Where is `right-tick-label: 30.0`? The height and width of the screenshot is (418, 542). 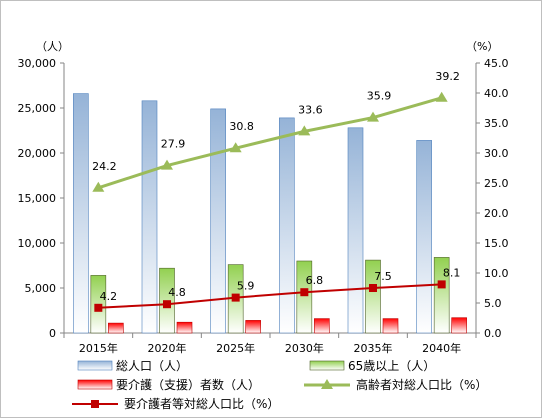 right-tick-label: 30.0 is located at coordinates (496, 153).